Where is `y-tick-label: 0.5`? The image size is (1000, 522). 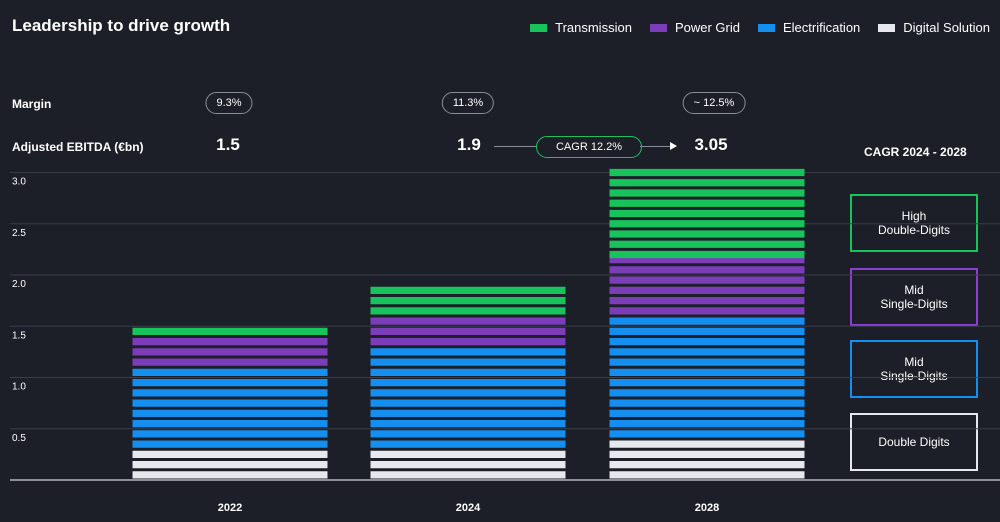 y-tick-label: 0.5 is located at coordinates (19, 438).